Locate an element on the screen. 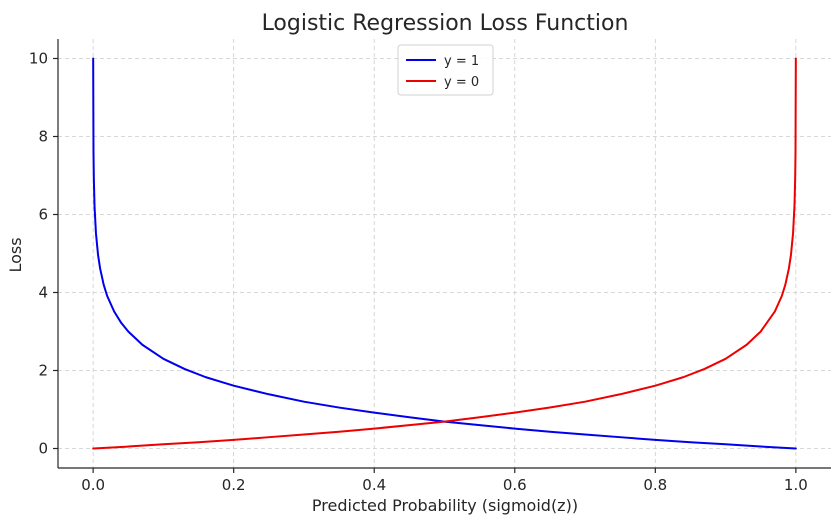 The image size is (834, 520). x-tick-label: 0.2 is located at coordinates (234, 485).